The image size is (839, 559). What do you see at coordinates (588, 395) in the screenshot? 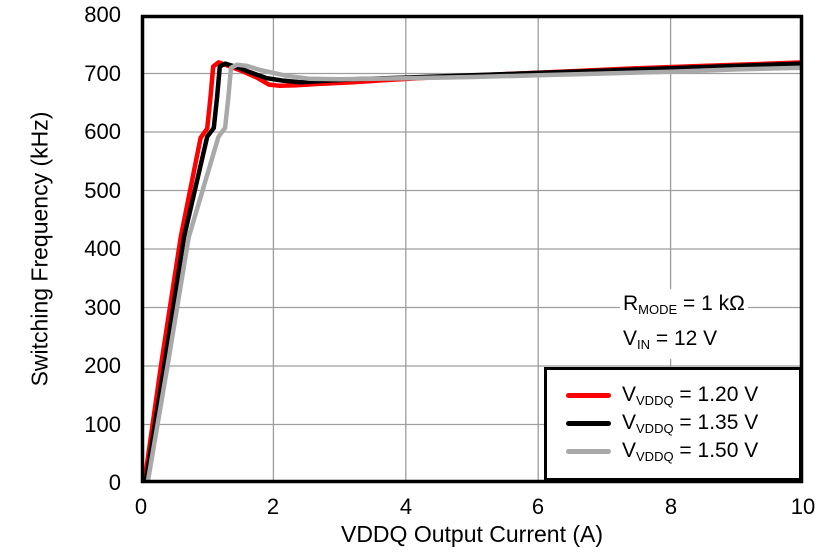
I see `red-line-swatch` at bounding box center [588, 395].